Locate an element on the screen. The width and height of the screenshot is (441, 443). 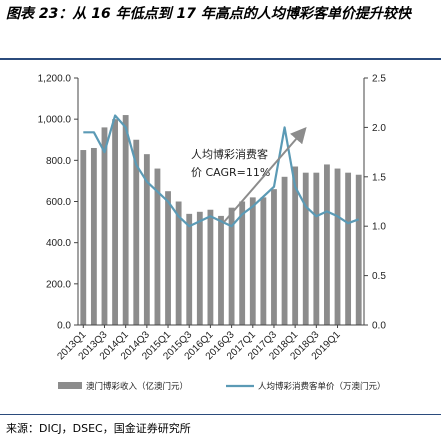
trend-arrow is located at coordinates (265, 174).